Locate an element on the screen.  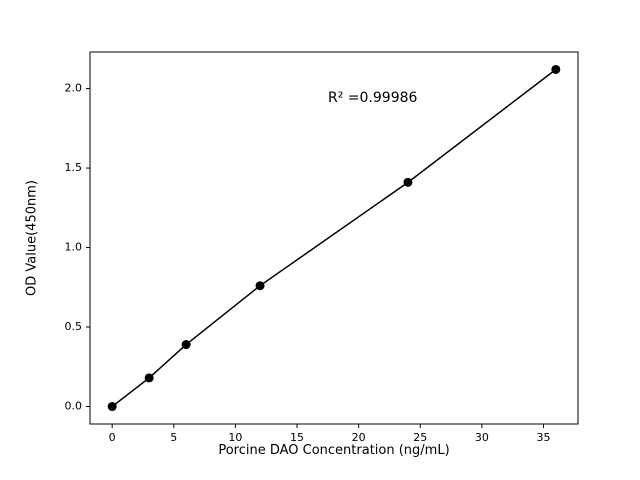
x-tick-label: 5 is located at coordinates (173, 437).